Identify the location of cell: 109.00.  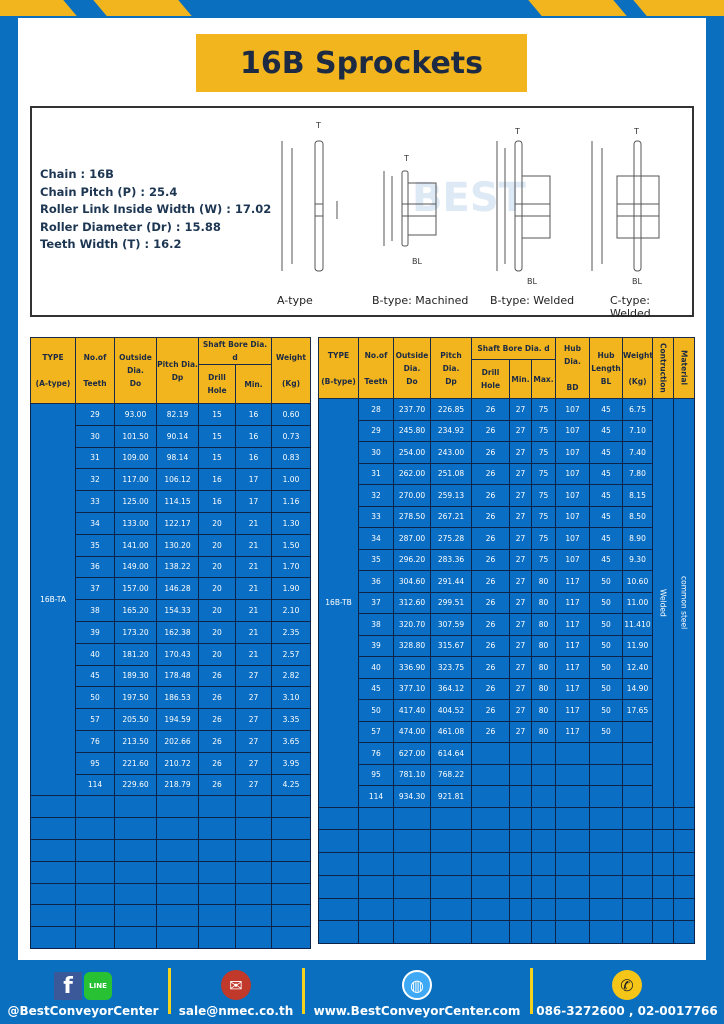
(135, 458).